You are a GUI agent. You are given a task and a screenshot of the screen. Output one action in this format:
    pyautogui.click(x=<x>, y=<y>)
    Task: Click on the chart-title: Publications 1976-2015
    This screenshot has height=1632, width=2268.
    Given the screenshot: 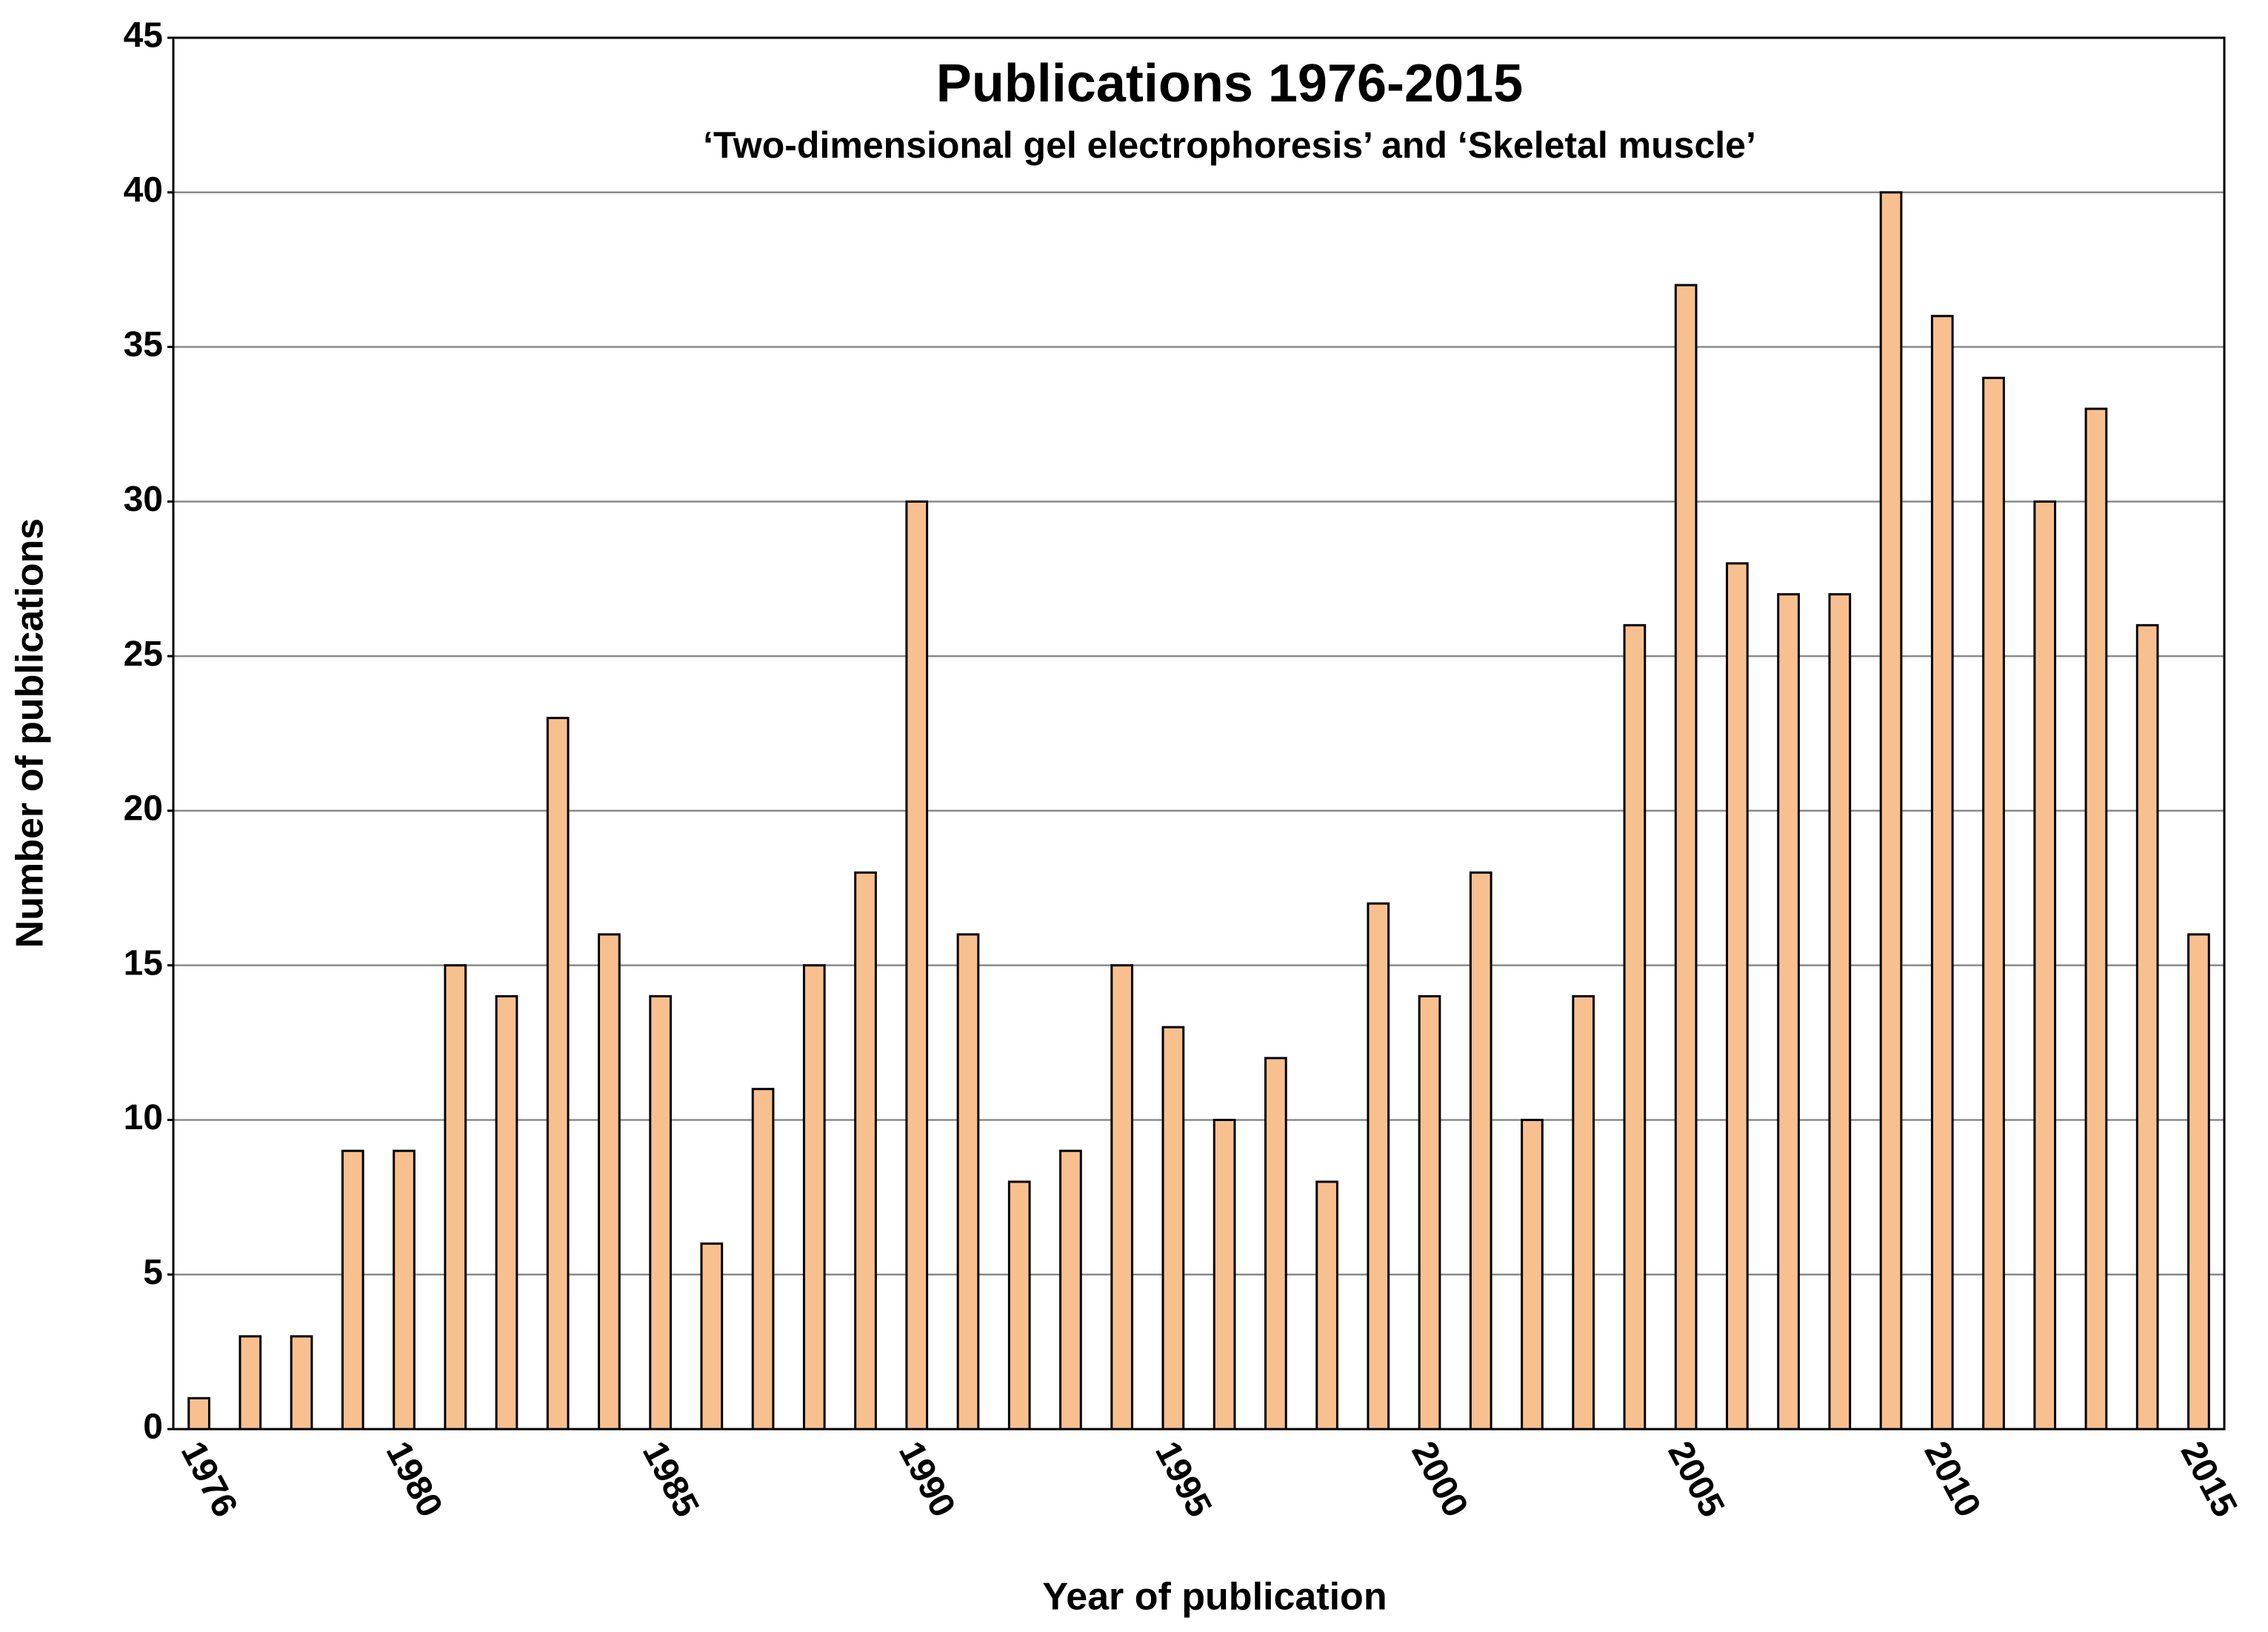 What is the action you would take?
    pyautogui.click(x=1229, y=84)
    